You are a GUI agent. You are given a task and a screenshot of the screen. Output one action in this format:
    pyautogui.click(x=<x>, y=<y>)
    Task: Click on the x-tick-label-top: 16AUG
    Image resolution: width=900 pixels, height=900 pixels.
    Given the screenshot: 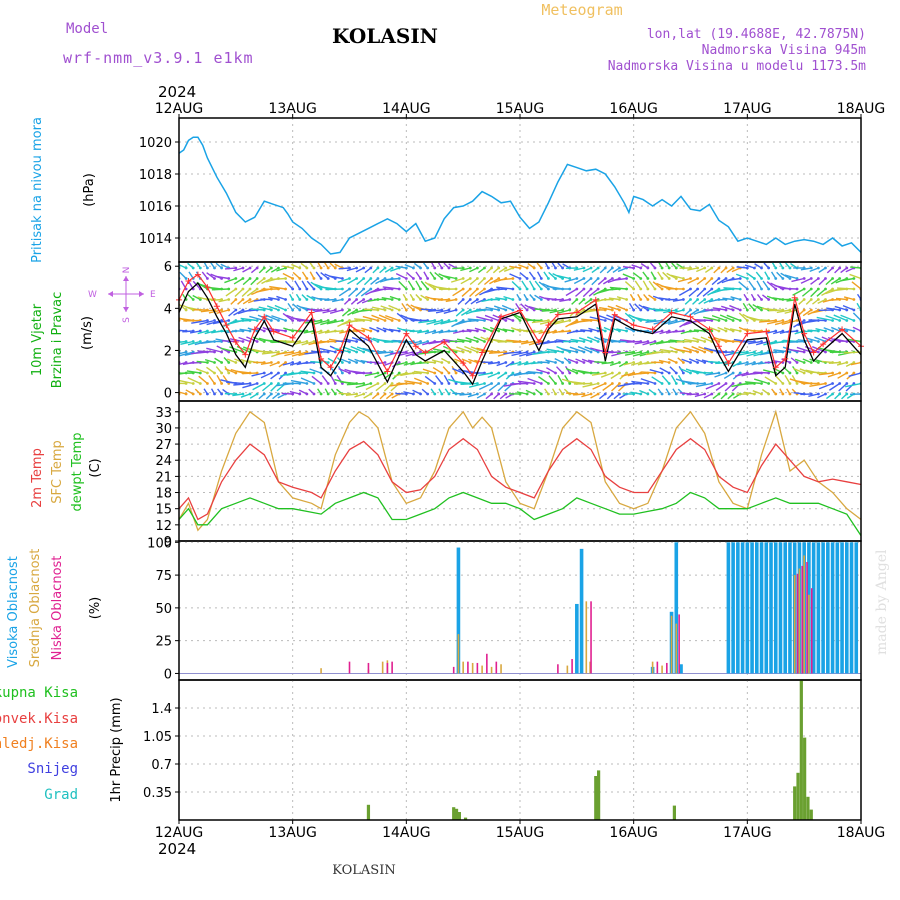 What is the action you would take?
    pyautogui.click(x=633, y=109)
    